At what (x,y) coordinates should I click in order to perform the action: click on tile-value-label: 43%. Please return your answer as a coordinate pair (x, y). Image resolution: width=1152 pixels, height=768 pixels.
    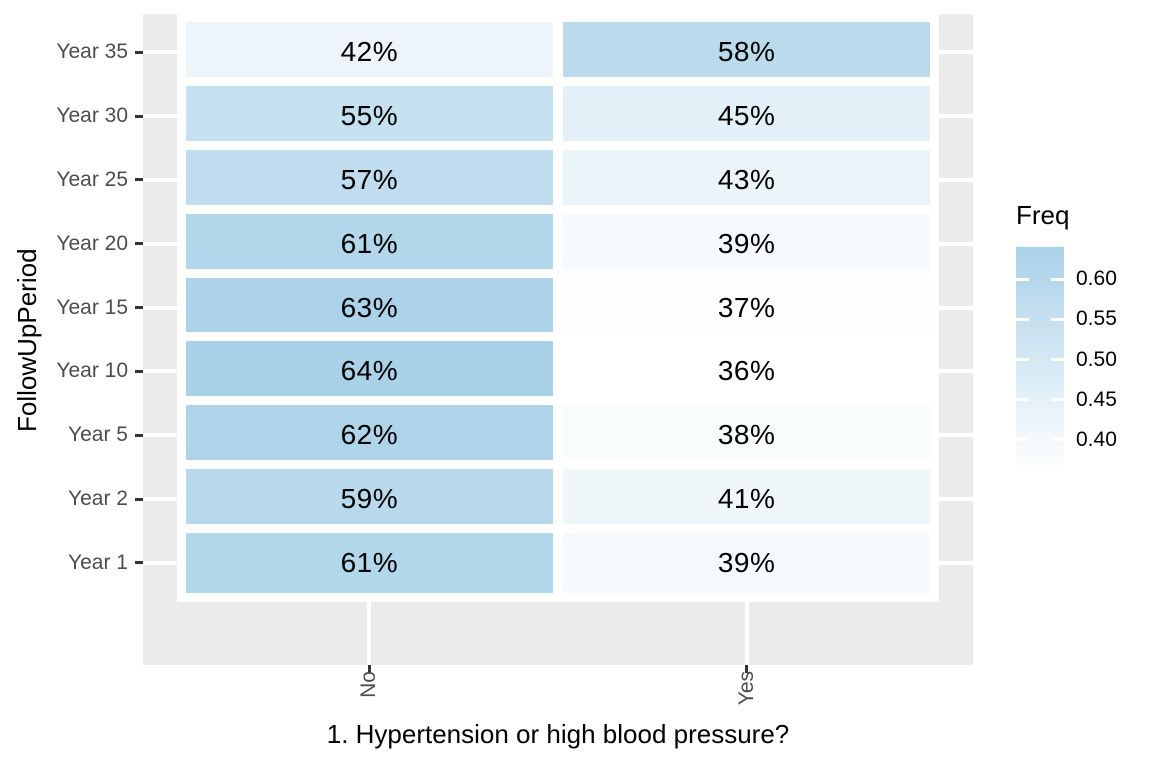
    Looking at the image, I should click on (746, 179).